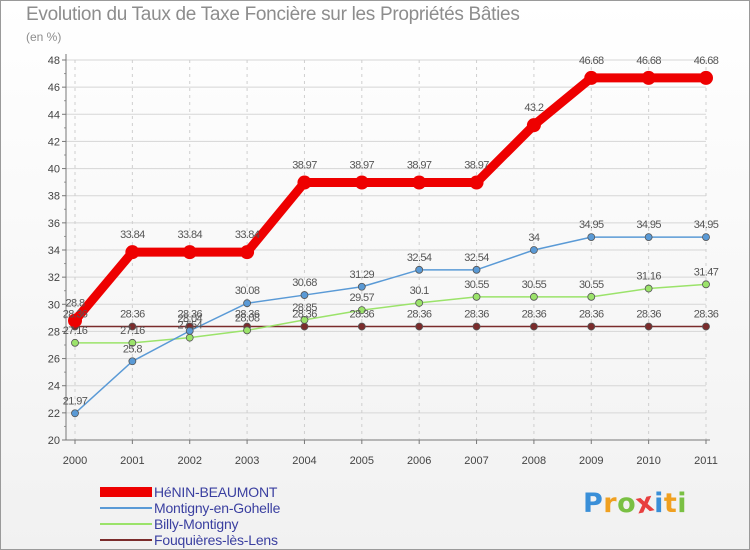 The image size is (750, 550). What do you see at coordinates (361, 182) in the screenshot?
I see `point-henin-beaumont-2005` at bounding box center [361, 182].